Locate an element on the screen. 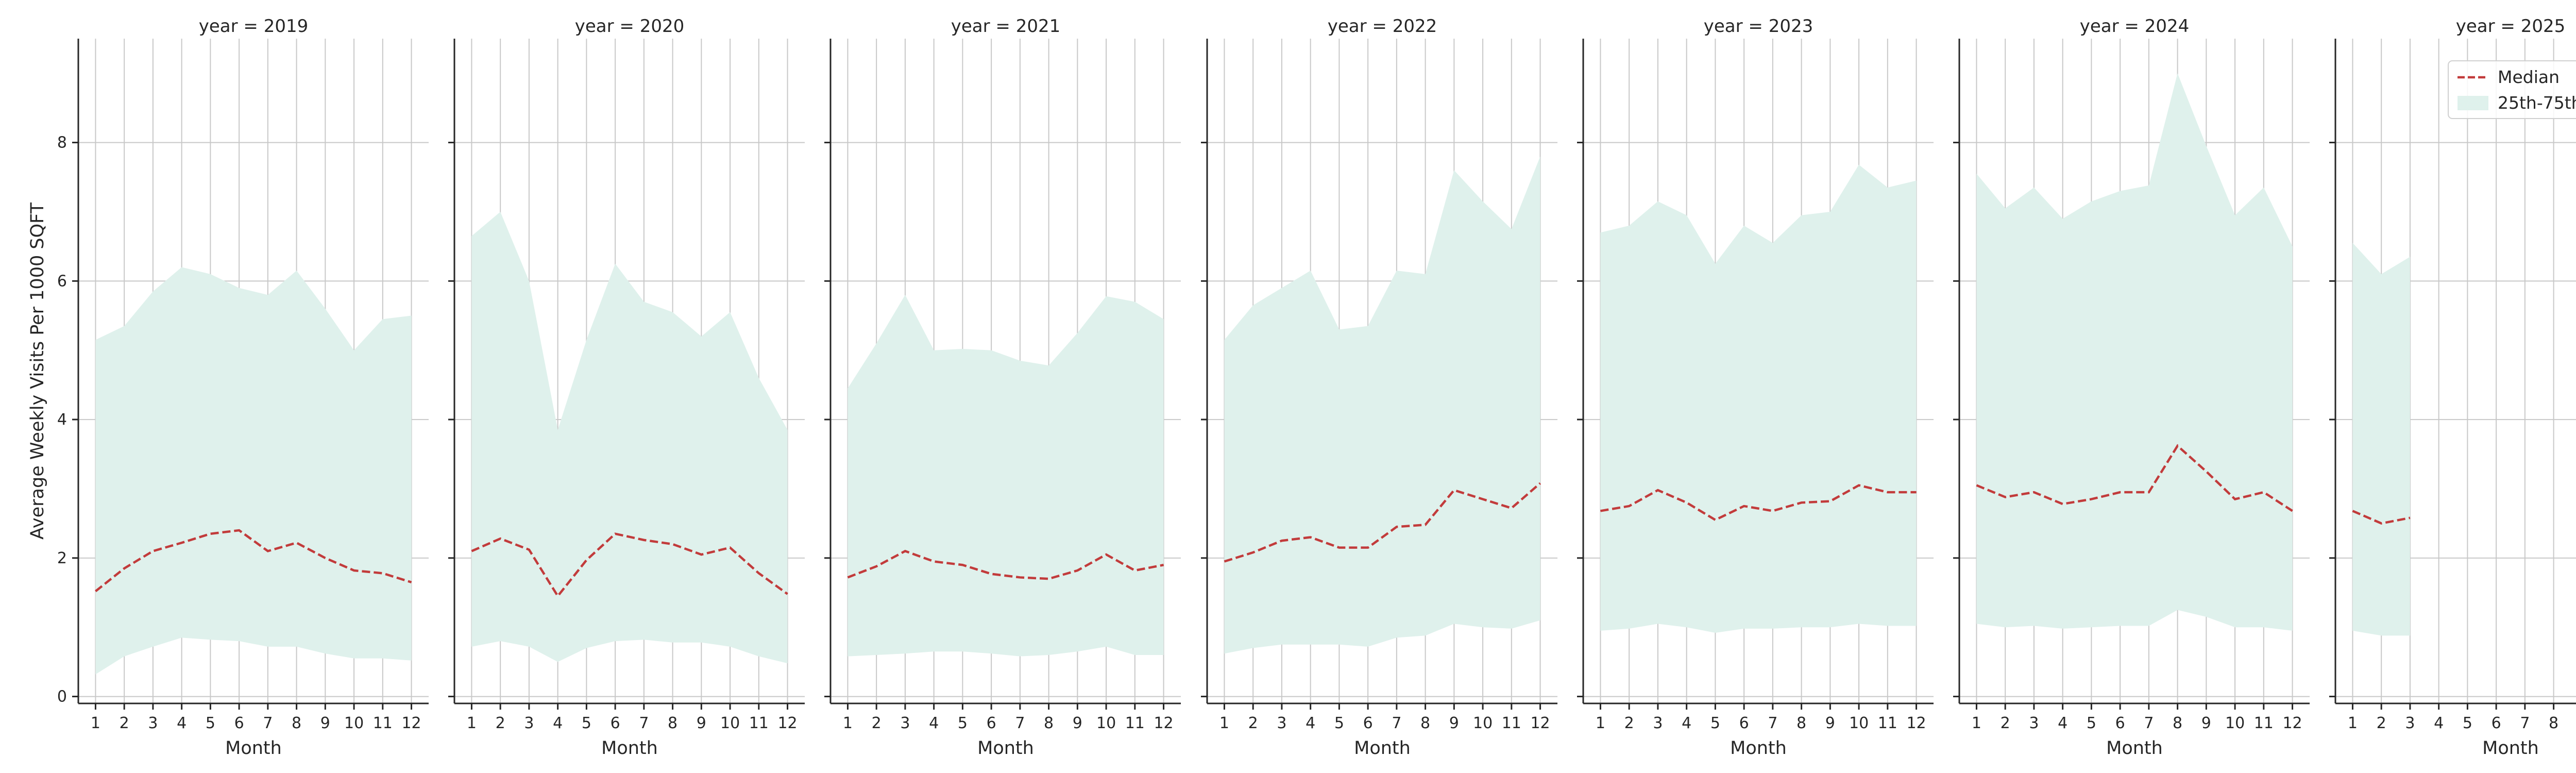 The image size is (2576, 773). y-tick-label: 8 is located at coordinates (62, 143).